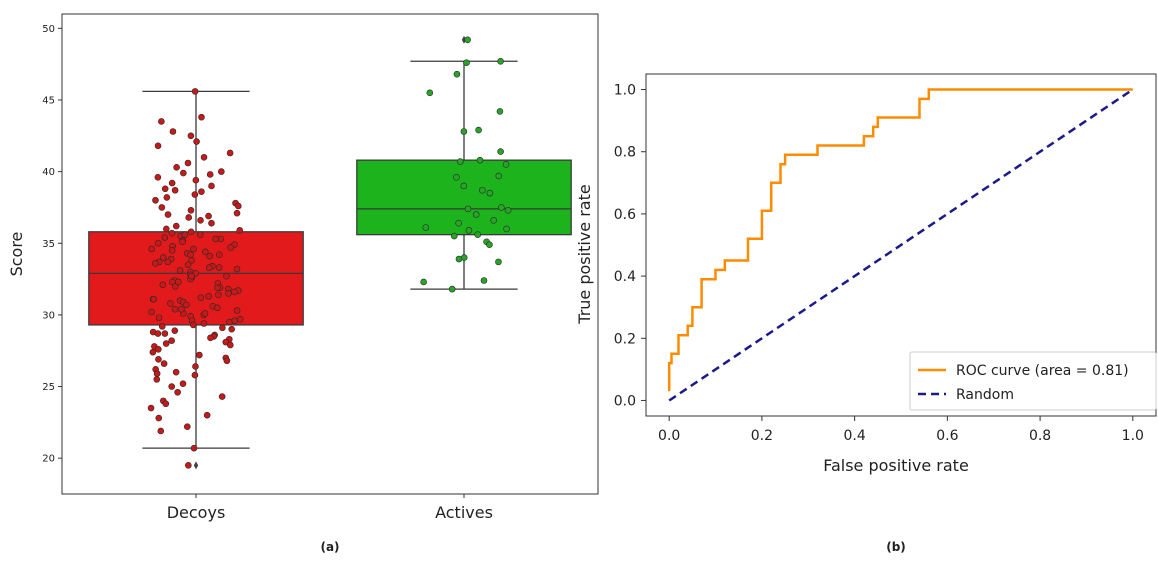 The height and width of the screenshot is (562, 1158). What do you see at coordinates (464, 197) in the screenshot?
I see `box-actives` at bounding box center [464, 197].